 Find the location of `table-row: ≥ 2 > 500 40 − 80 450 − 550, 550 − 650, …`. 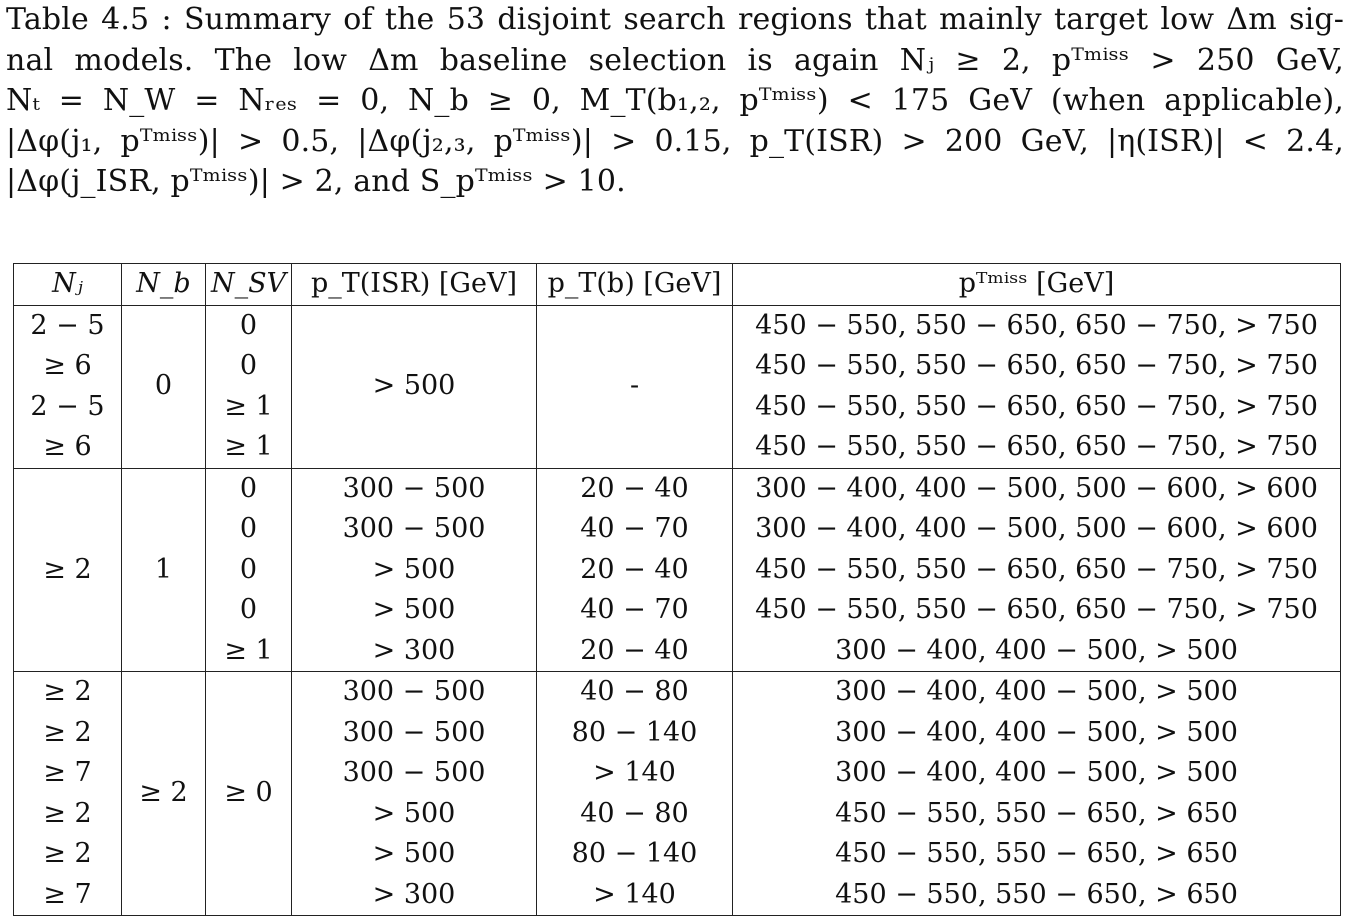

table-row: ≥ 2 > 500 40 − 80 450 − 550, 550 − 650, … is located at coordinates (677, 813).